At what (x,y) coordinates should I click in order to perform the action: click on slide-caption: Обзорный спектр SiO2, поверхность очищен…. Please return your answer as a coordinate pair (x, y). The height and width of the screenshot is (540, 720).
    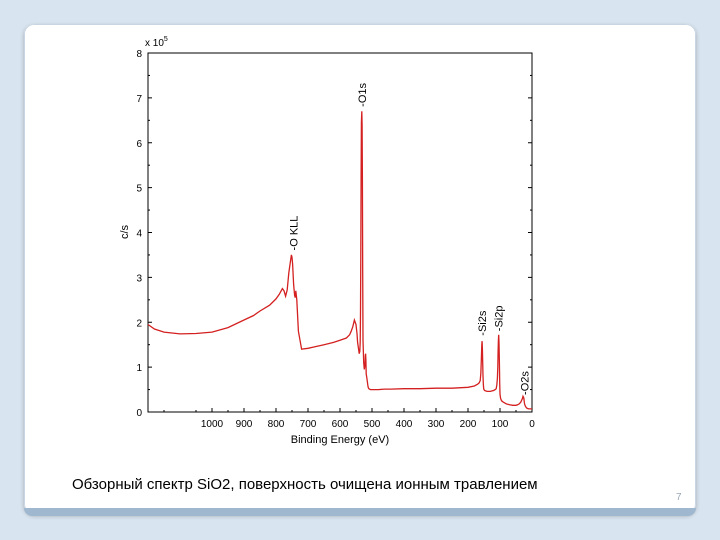
    Looking at the image, I should click on (305, 484).